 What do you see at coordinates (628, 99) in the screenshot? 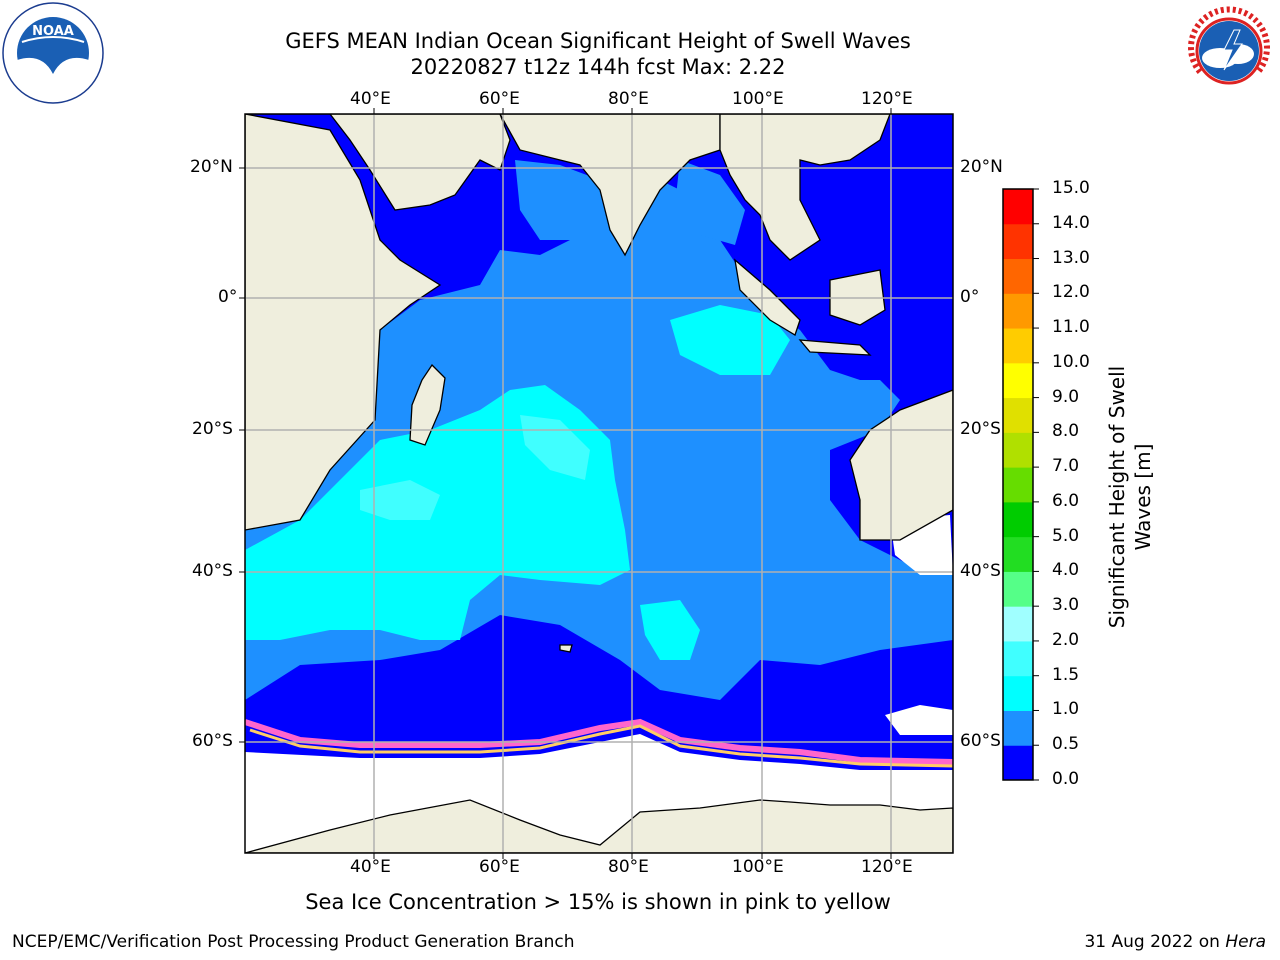
I see `lon-label-top-80e: 80°E` at bounding box center [628, 99].